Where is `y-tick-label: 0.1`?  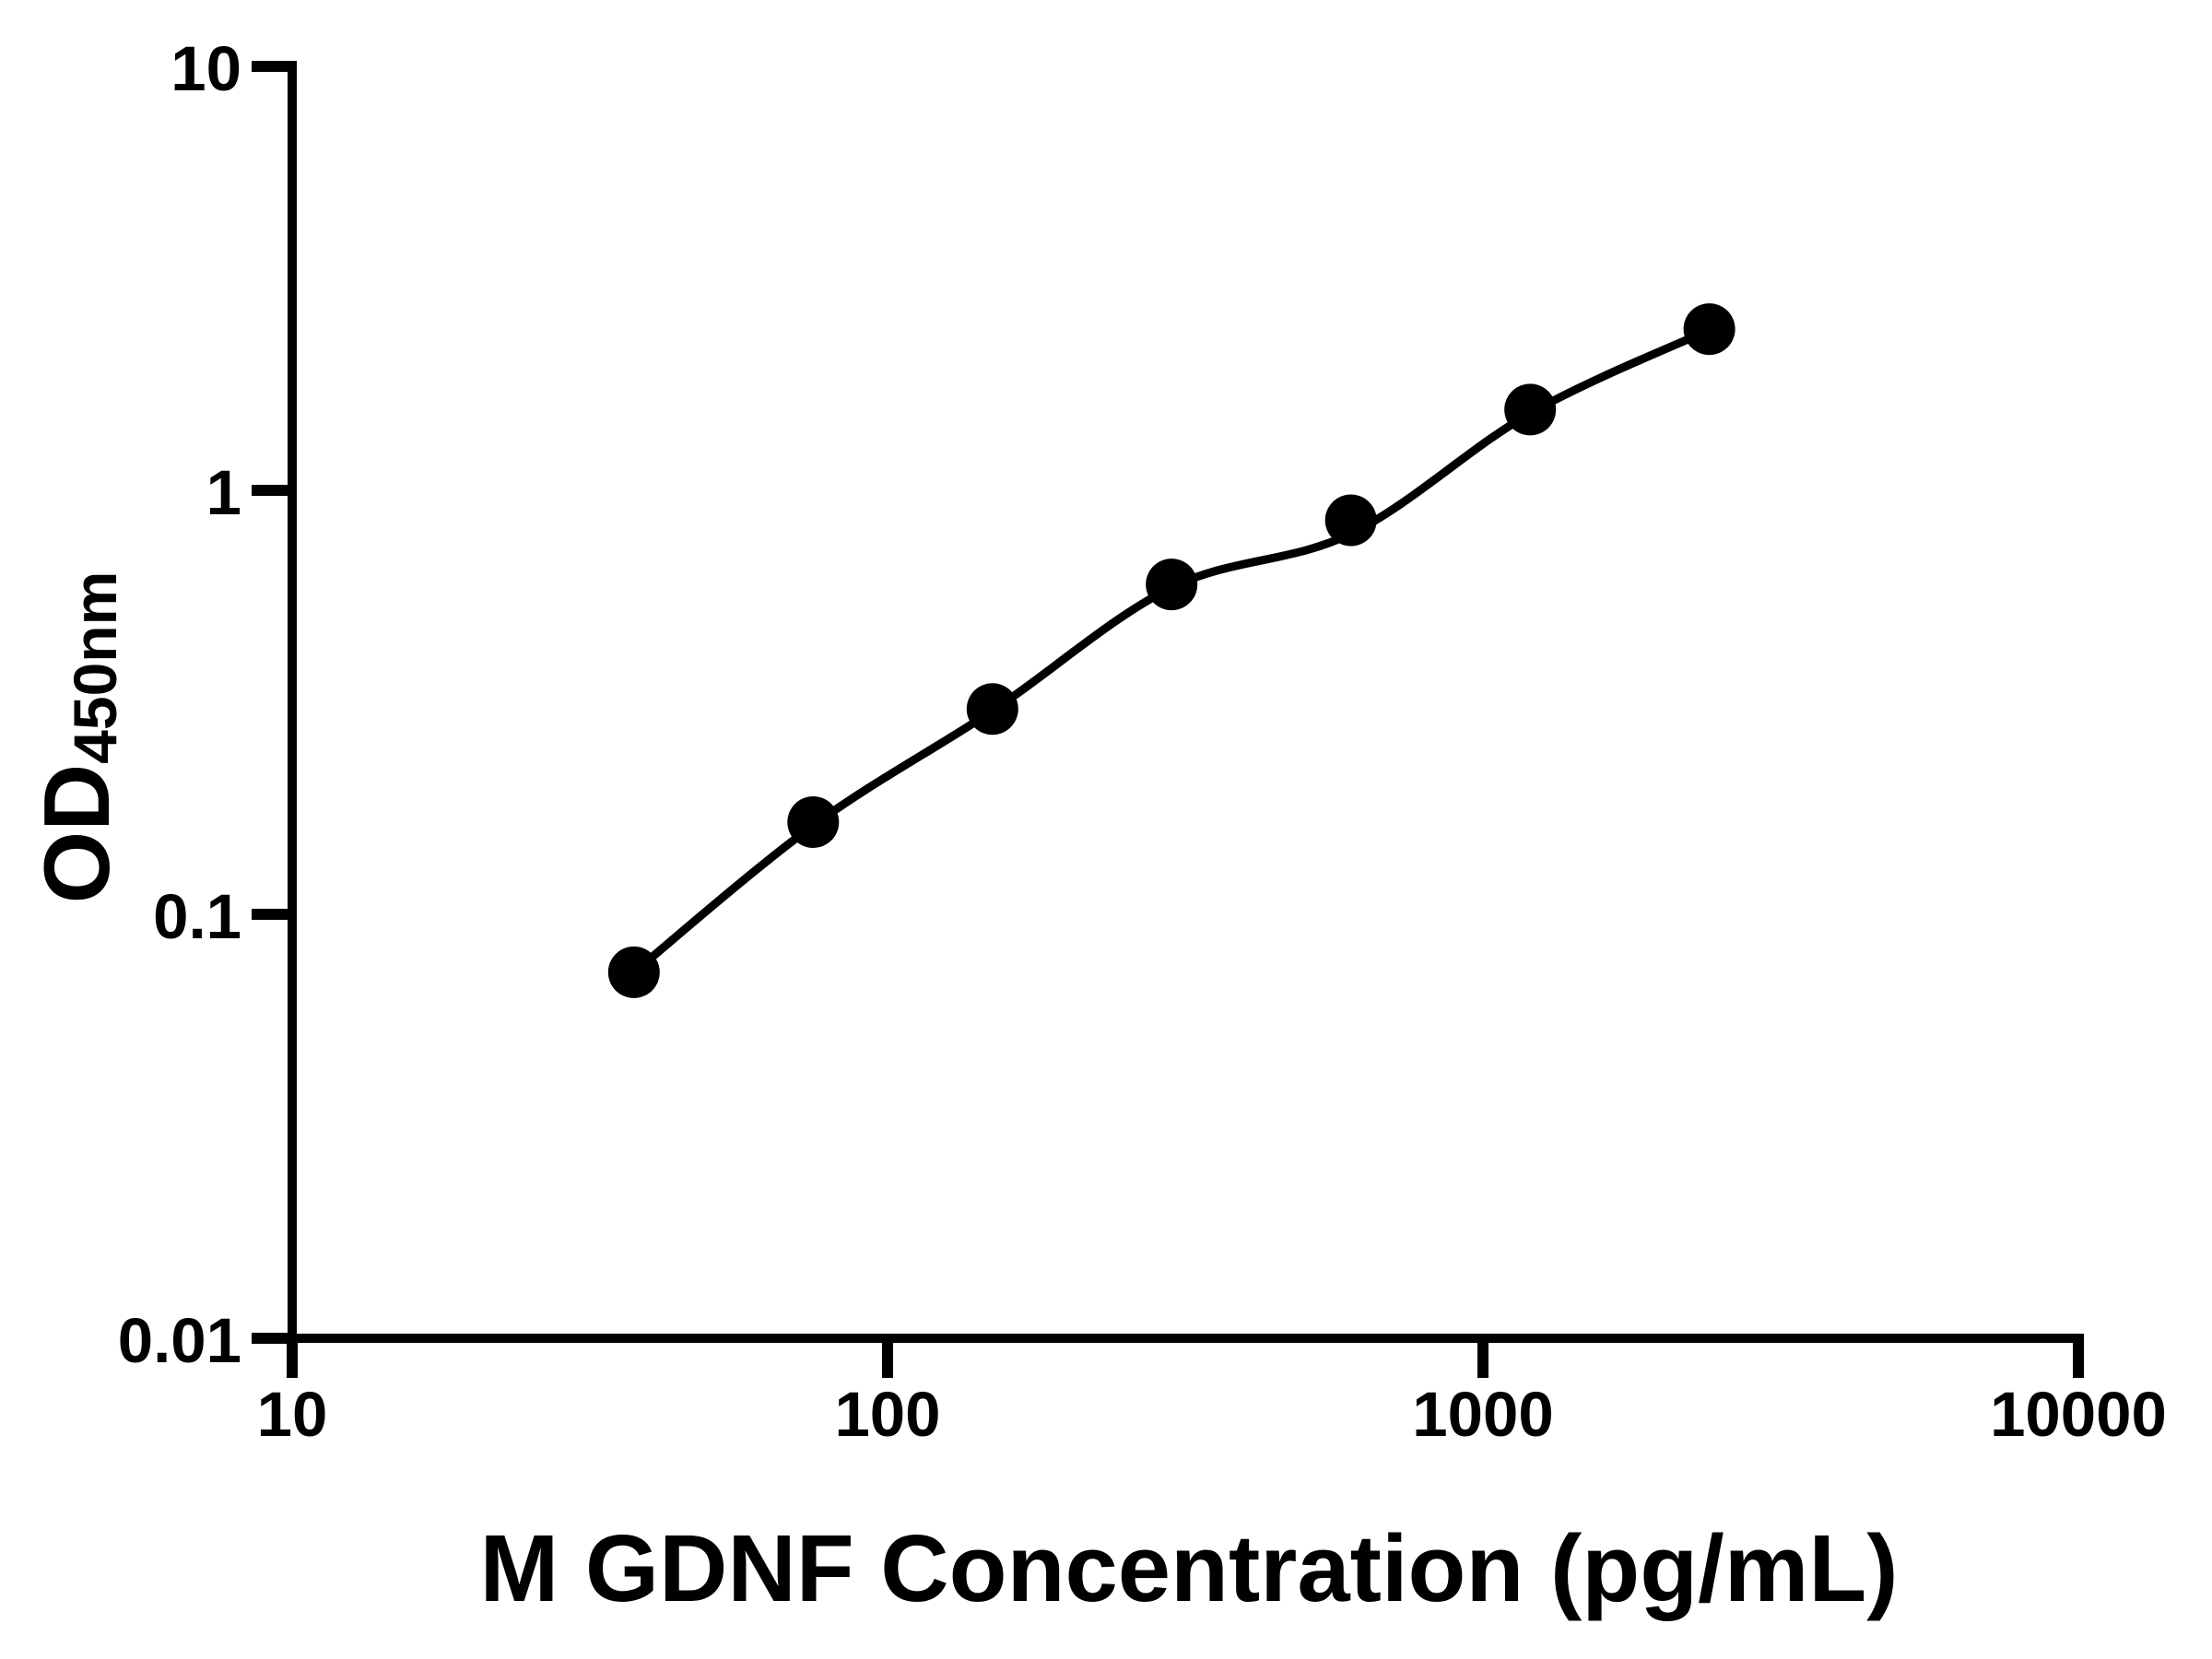
y-tick-label: 0.1 is located at coordinates (197, 916).